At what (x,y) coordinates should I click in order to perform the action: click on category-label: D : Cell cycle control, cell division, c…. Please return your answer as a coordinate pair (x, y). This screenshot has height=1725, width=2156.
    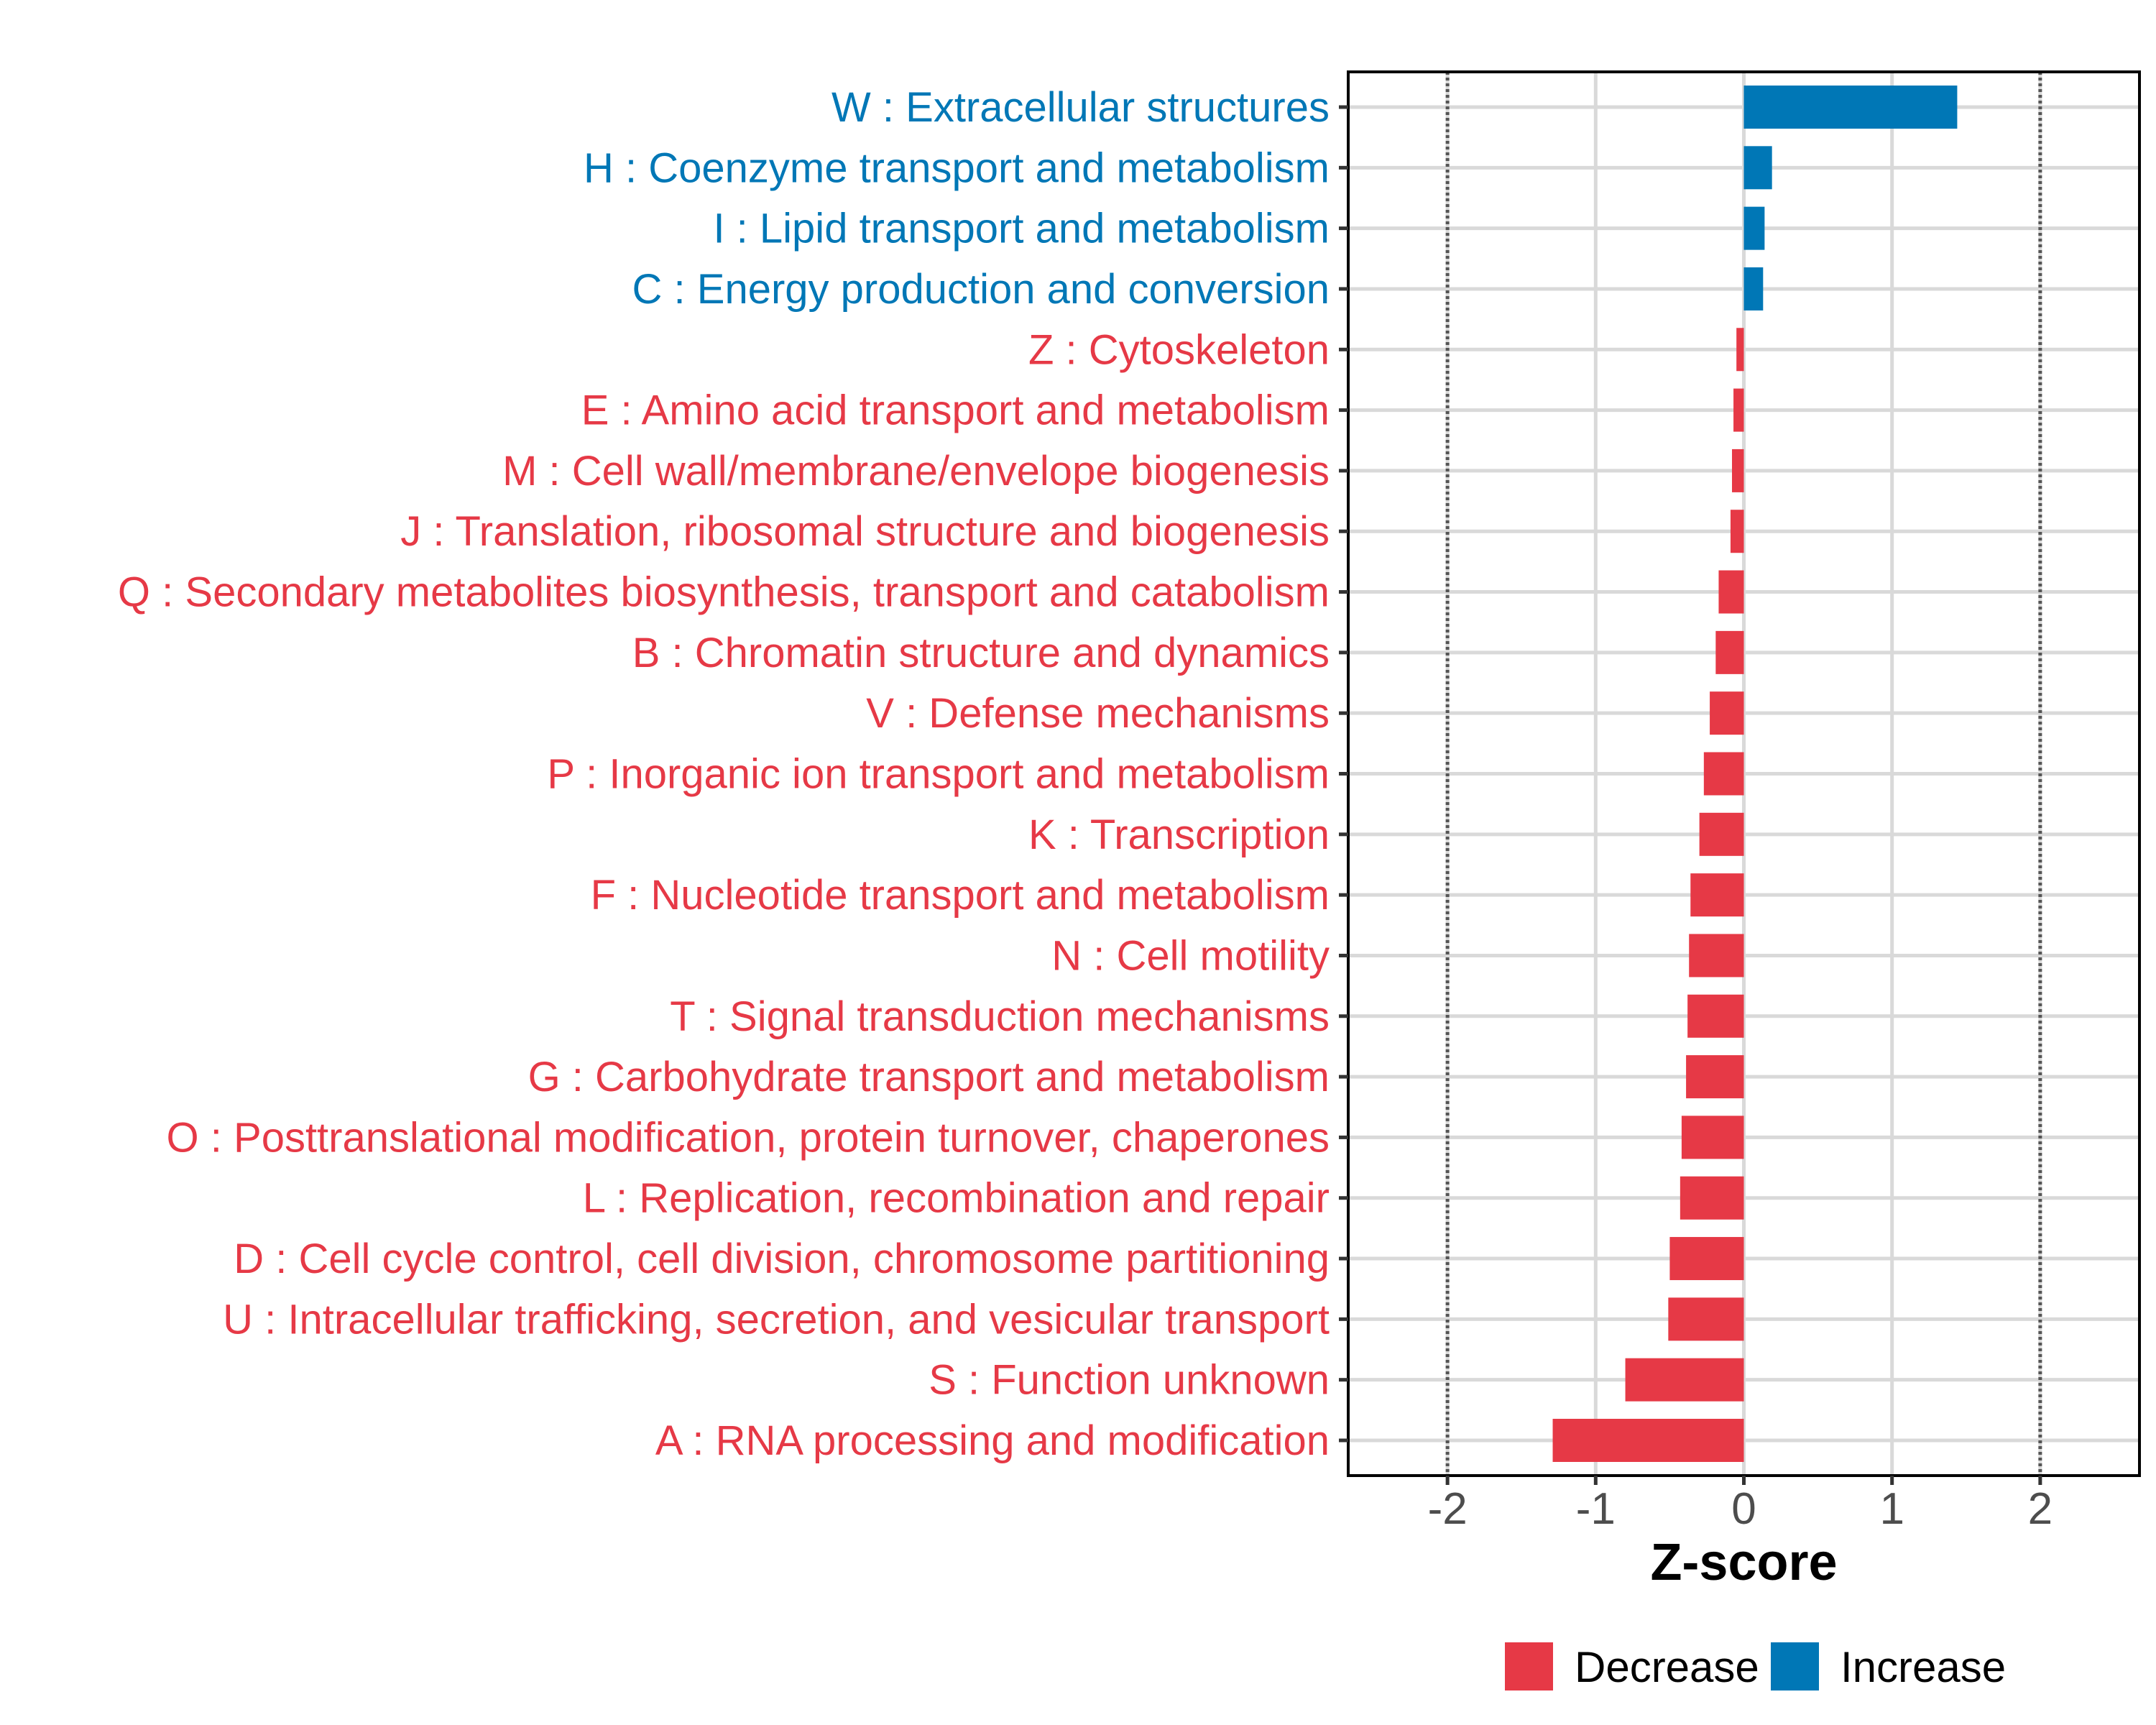
    Looking at the image, I should click on (782, 1259).